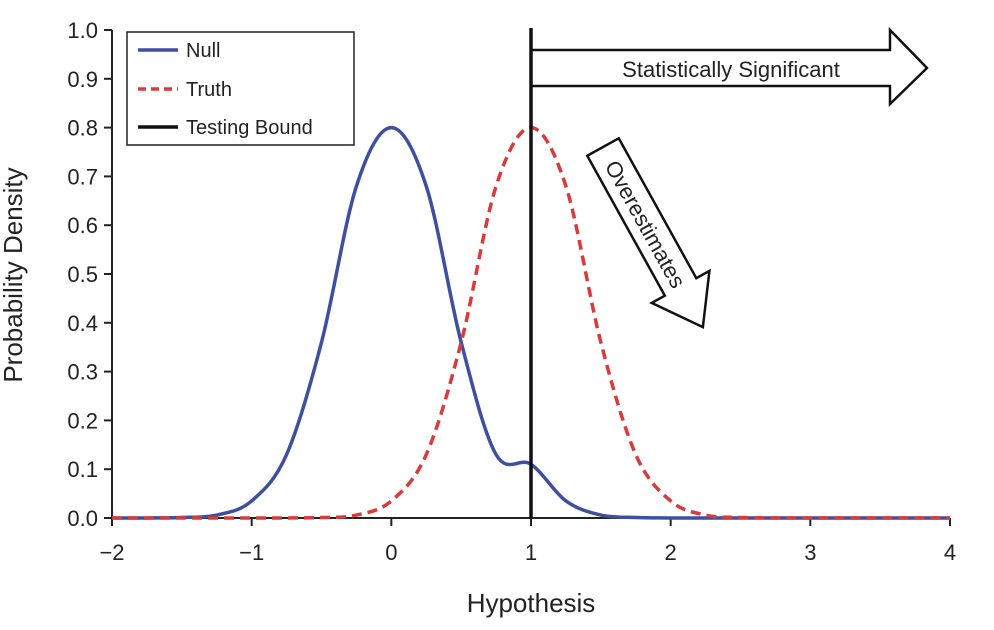 The height and width of the screenshot is (630, 994). I want to click on x-tick-label: 0, so click(391, 552).